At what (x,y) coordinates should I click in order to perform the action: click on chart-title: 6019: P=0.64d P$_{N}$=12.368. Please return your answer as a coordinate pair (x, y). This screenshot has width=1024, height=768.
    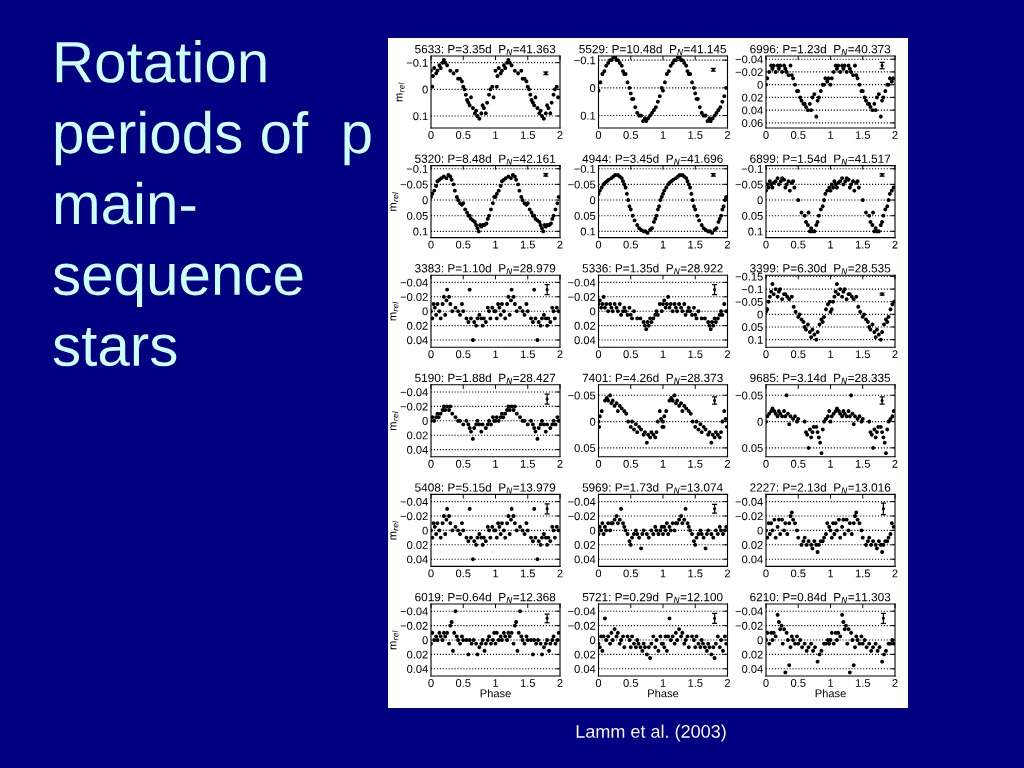
    Looking at the image, I should click on (485, 598).